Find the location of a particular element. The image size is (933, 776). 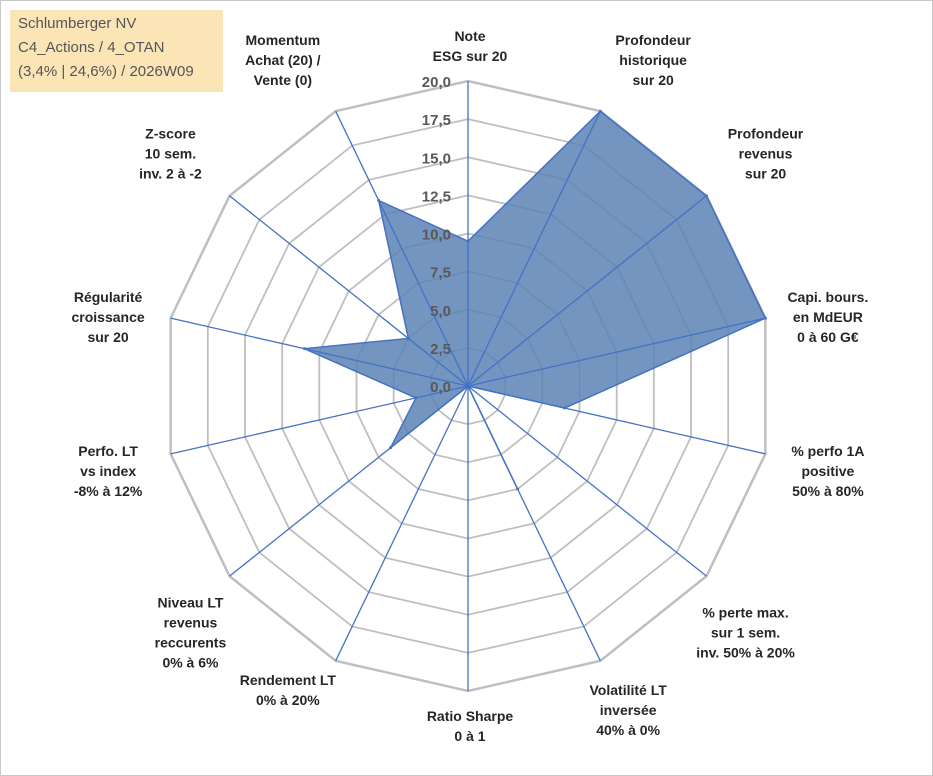

axis-label-5-line-3: 50% à 80% is located at coordinates (828, 491).